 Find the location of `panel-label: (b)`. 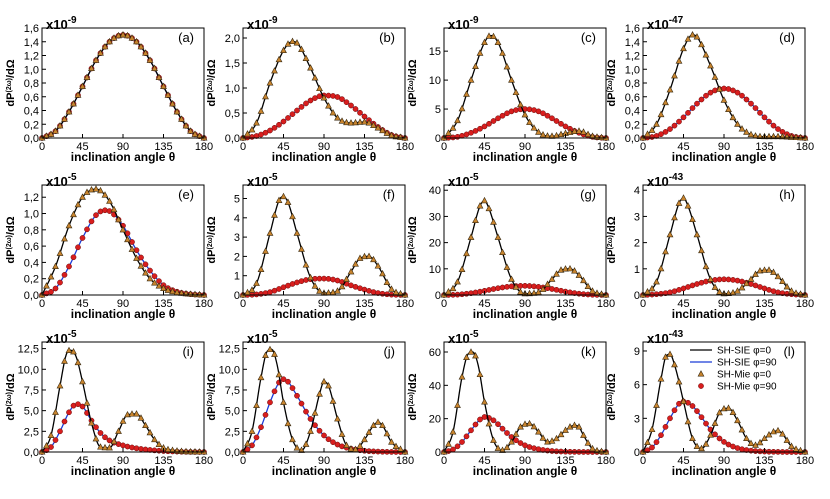

panel-label: (b) is located at coordinates (387, 37).